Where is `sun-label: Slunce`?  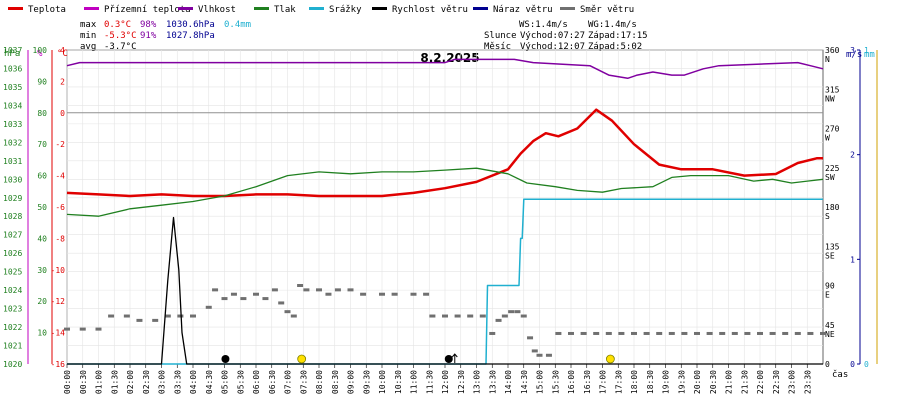 sun-label: Slunce is located at coordinates (500, 36).